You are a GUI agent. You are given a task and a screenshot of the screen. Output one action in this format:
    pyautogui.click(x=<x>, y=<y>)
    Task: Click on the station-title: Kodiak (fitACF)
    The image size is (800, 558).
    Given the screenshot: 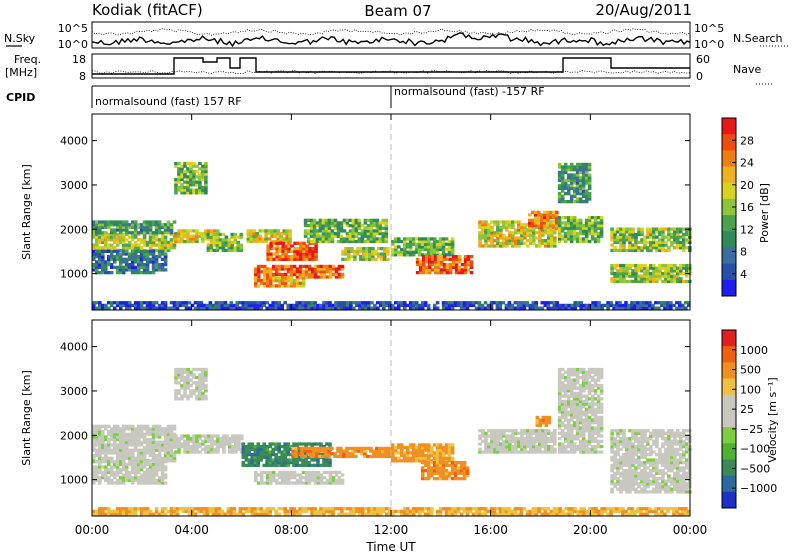 What is the action you would take?
    pyautogui.click(x=147, y=10)
    